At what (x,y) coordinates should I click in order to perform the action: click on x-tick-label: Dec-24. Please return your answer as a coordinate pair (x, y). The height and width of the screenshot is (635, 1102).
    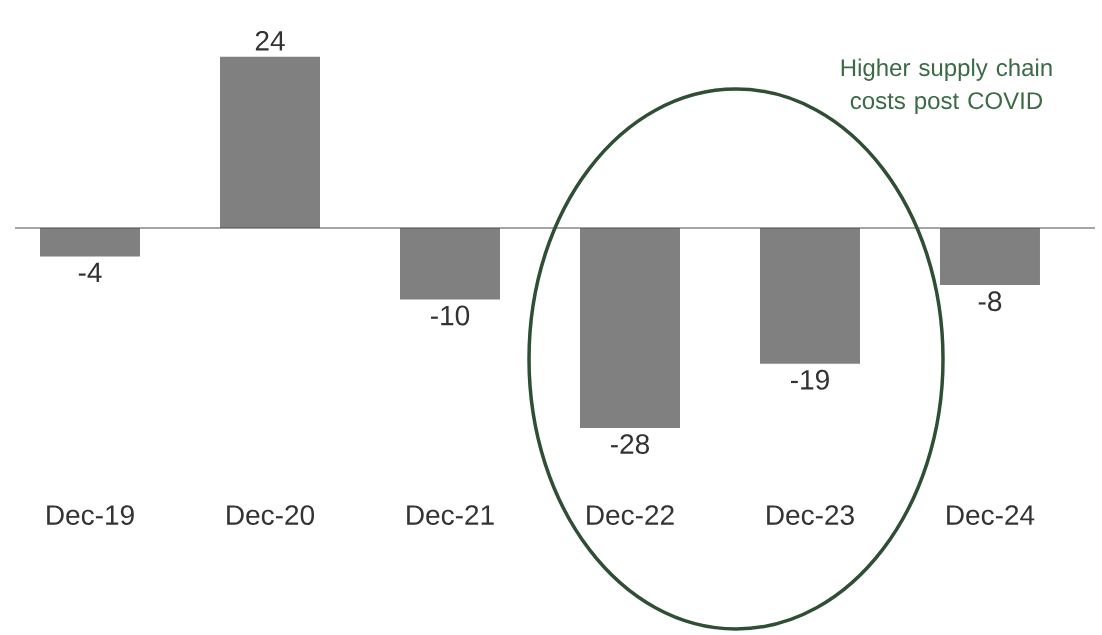
    Looking at the image, I should click on (991, 515).